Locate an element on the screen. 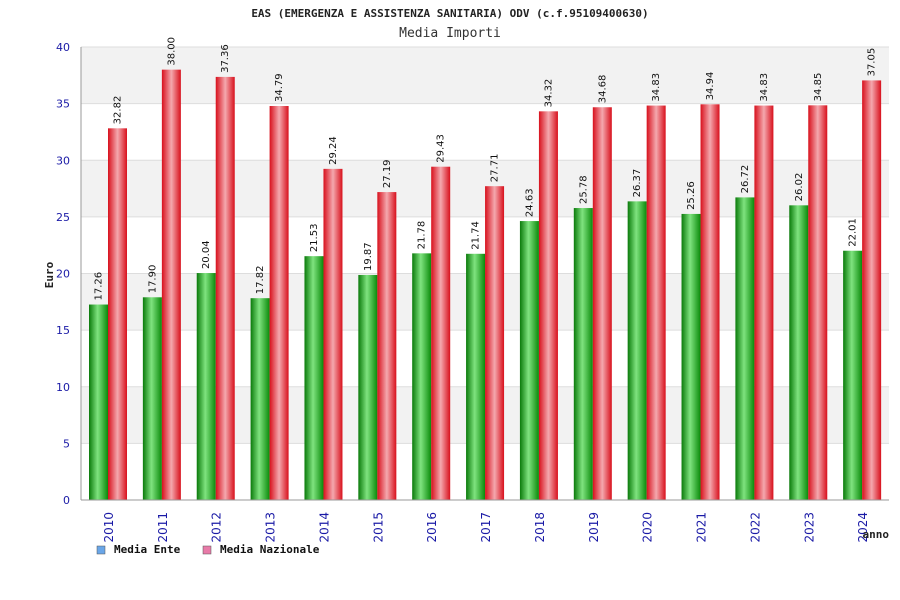  bar-media-ente-2012 is located at coordinates (206, 386).